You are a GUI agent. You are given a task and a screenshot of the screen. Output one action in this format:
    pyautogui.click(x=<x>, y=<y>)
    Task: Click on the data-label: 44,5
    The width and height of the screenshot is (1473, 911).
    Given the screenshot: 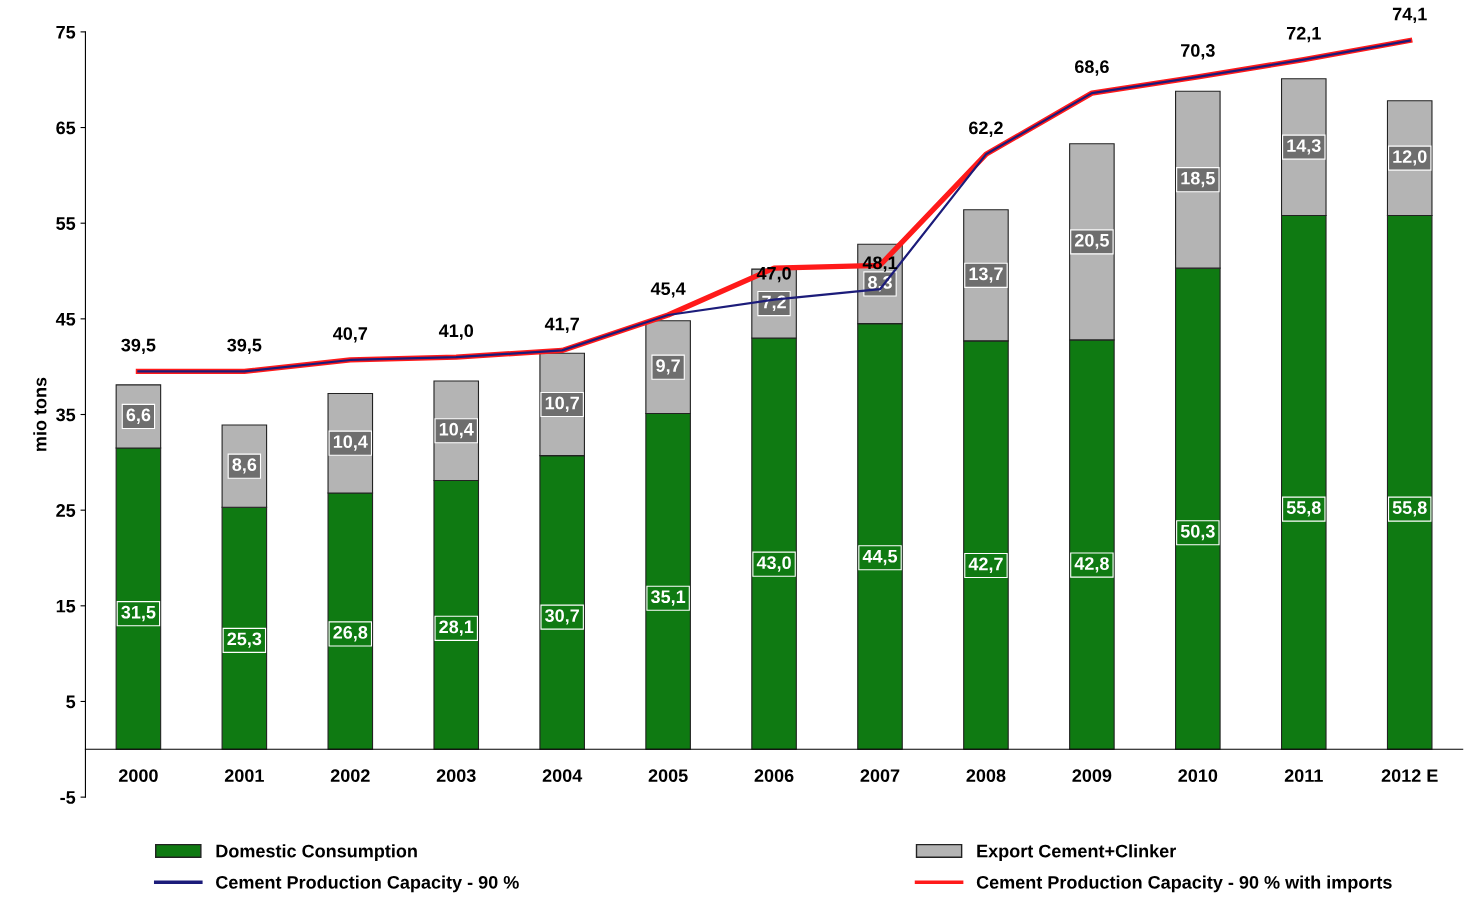 What is the action you would take?
    pyautogui.click(x=880, y=558)
    